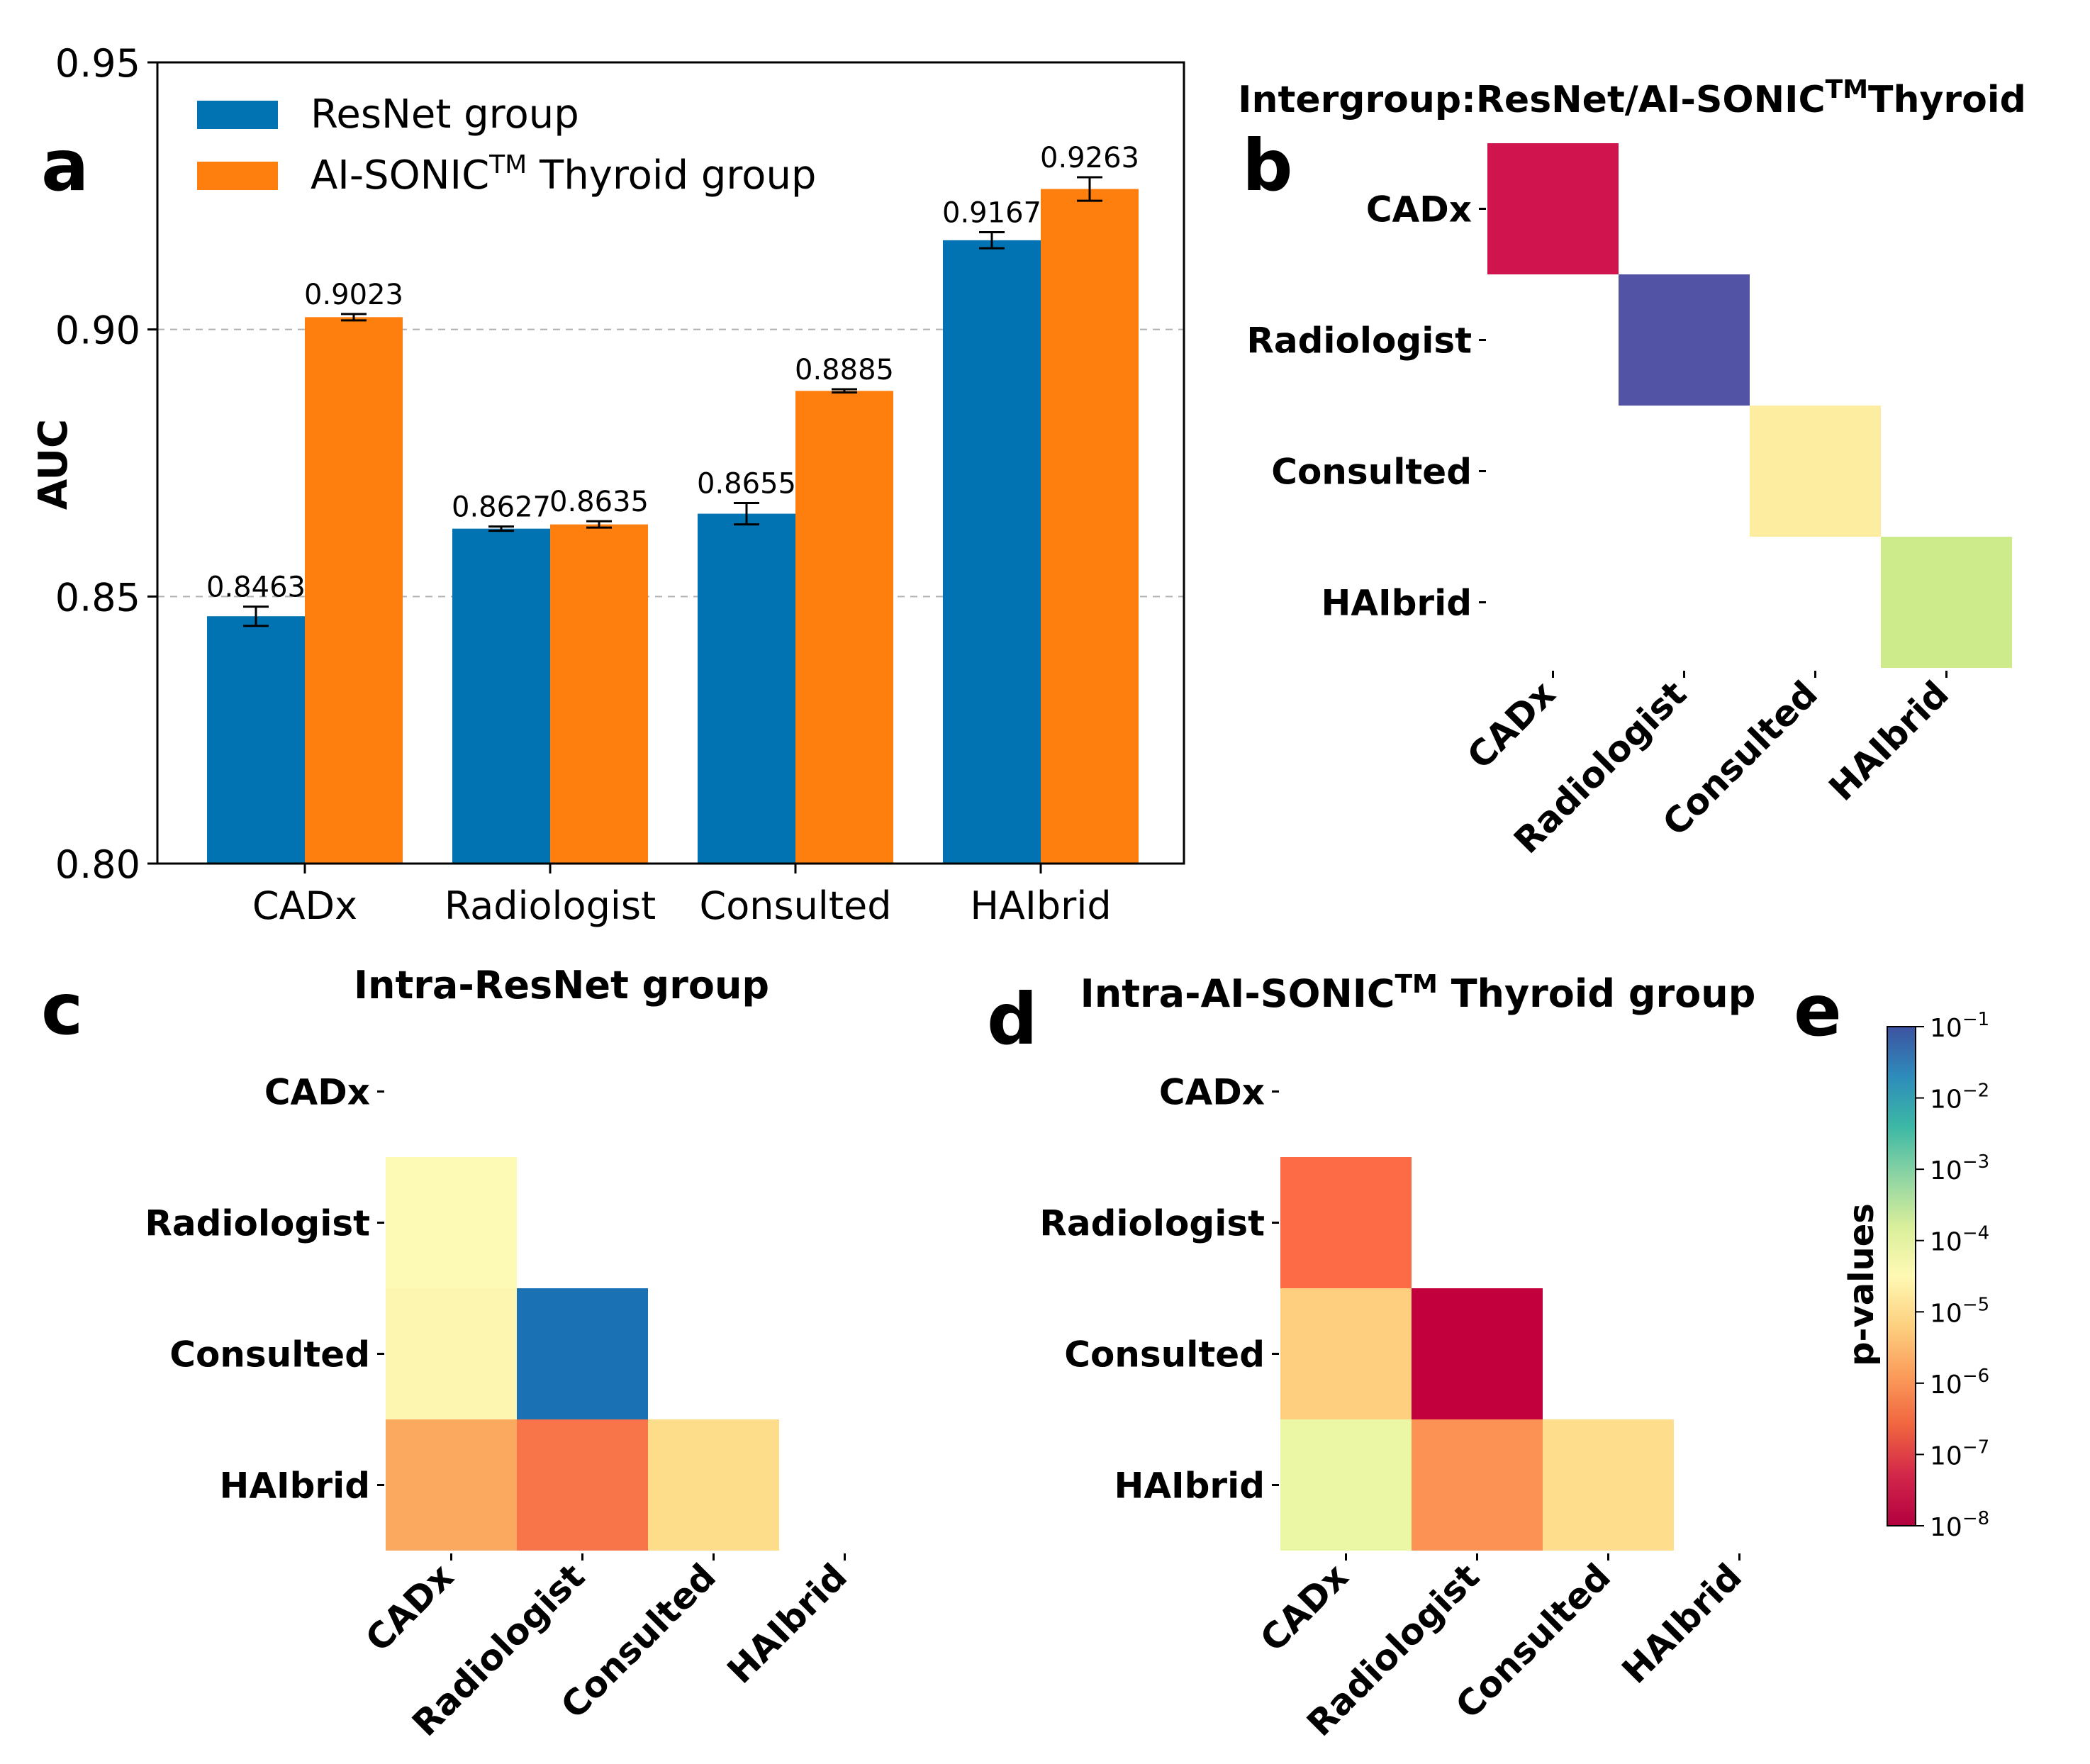 The image size is (2090, 1764). I want to click on y-tick-label: 0.90, so click(97, 330).